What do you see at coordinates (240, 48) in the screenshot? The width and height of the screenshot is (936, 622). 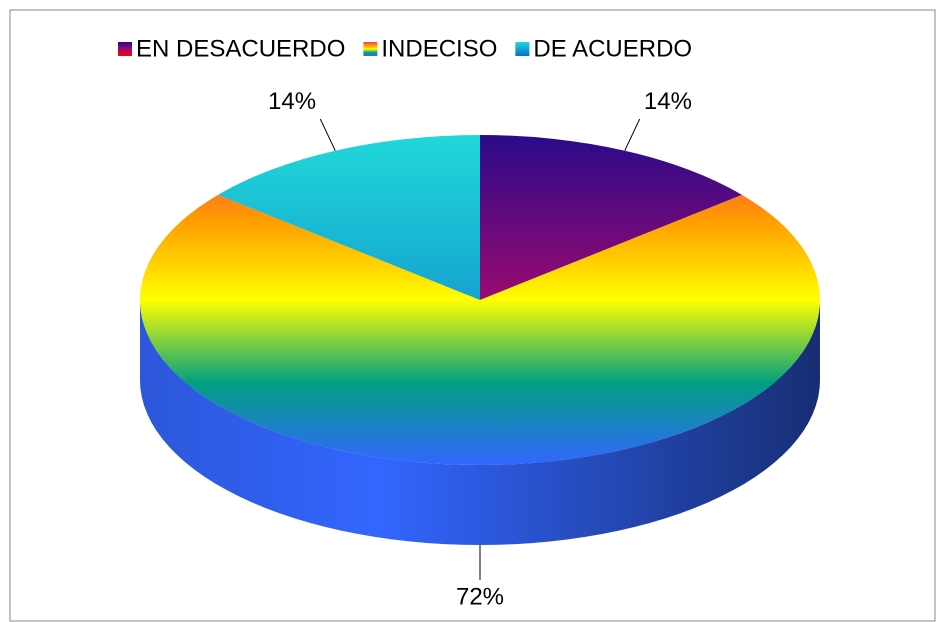 I see `legend-label: EN DESACUERDO` at bounding box center [240, 48].